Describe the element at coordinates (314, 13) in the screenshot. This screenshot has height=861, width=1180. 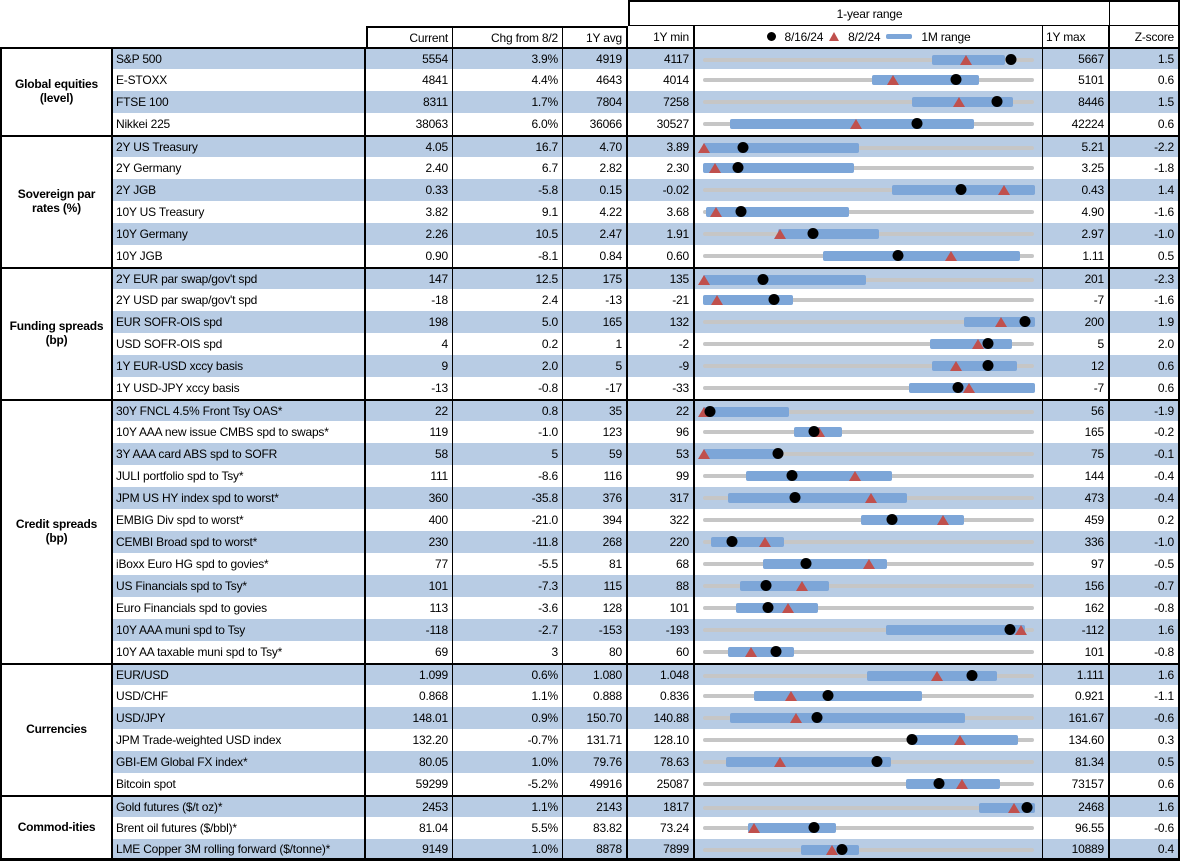
I see `header-spacer-top` at that location.